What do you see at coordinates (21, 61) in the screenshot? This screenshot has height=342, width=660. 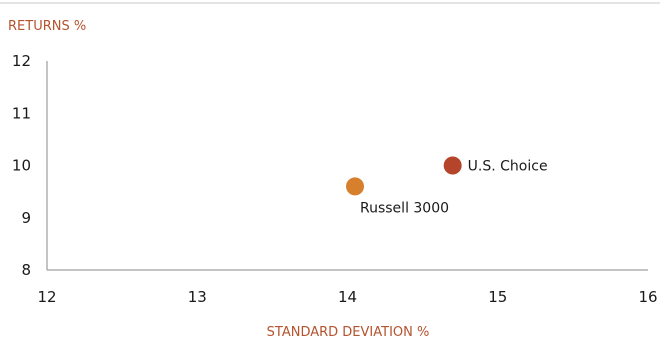 I see `y-tick-label: 12` at bounding box center [21, 61].